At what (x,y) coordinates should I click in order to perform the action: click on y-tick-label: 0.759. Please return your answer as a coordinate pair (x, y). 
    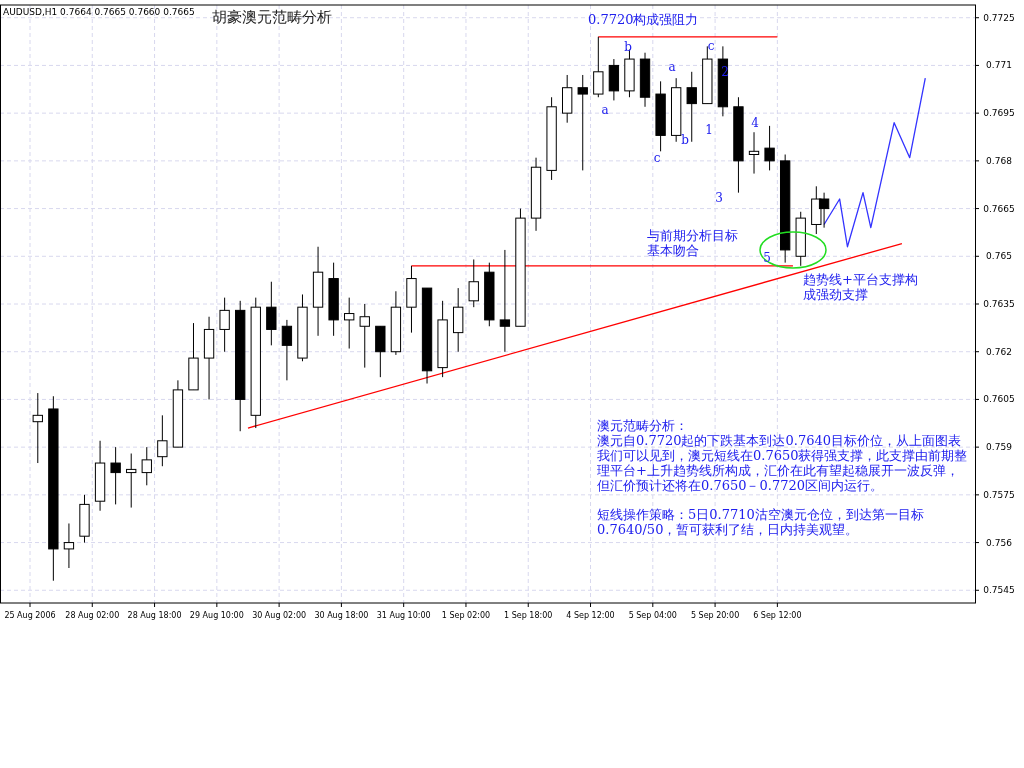
    Looking at the image, I should click on (999, 447).